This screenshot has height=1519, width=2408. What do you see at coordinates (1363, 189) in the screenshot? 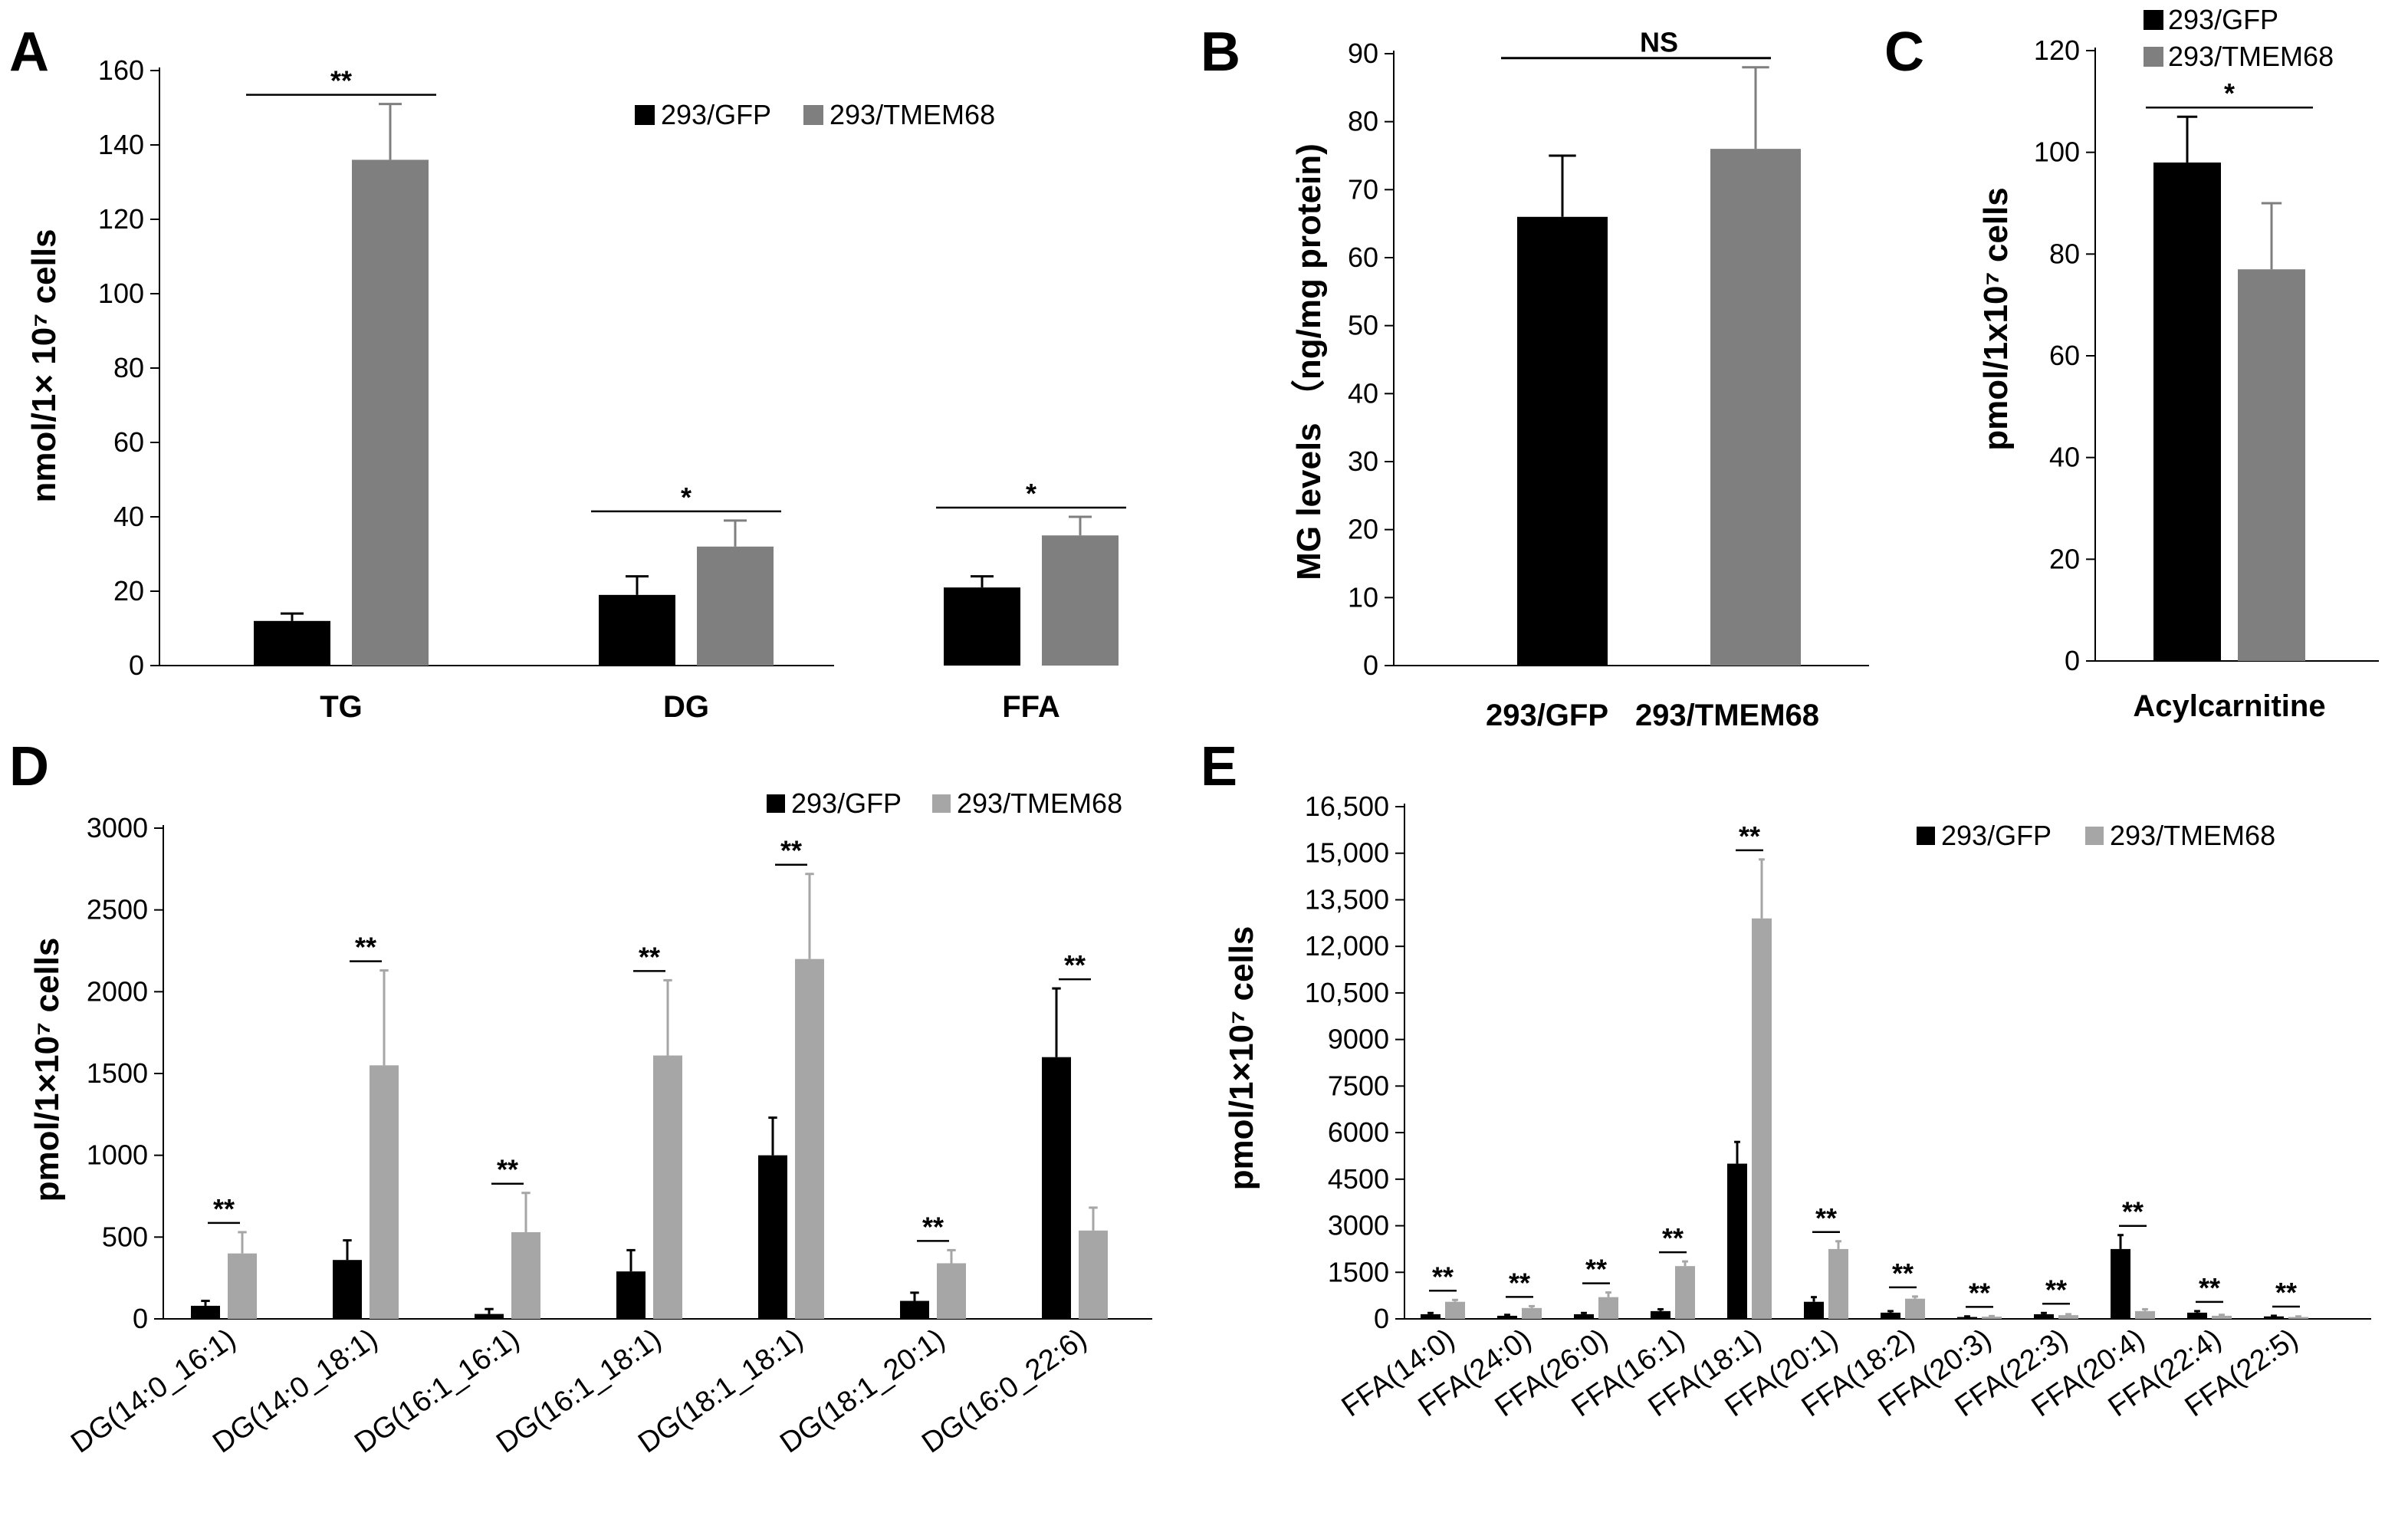
I see `y-tick-label: 70` at bounding box center [1363, 189].